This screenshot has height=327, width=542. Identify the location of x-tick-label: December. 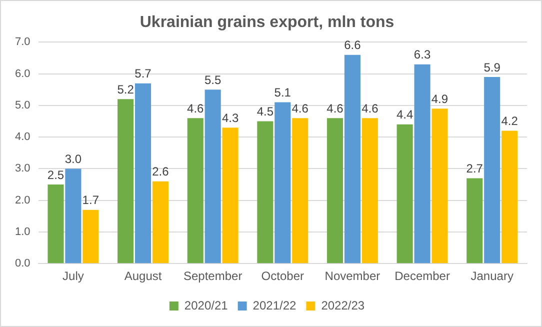
(422, 276).